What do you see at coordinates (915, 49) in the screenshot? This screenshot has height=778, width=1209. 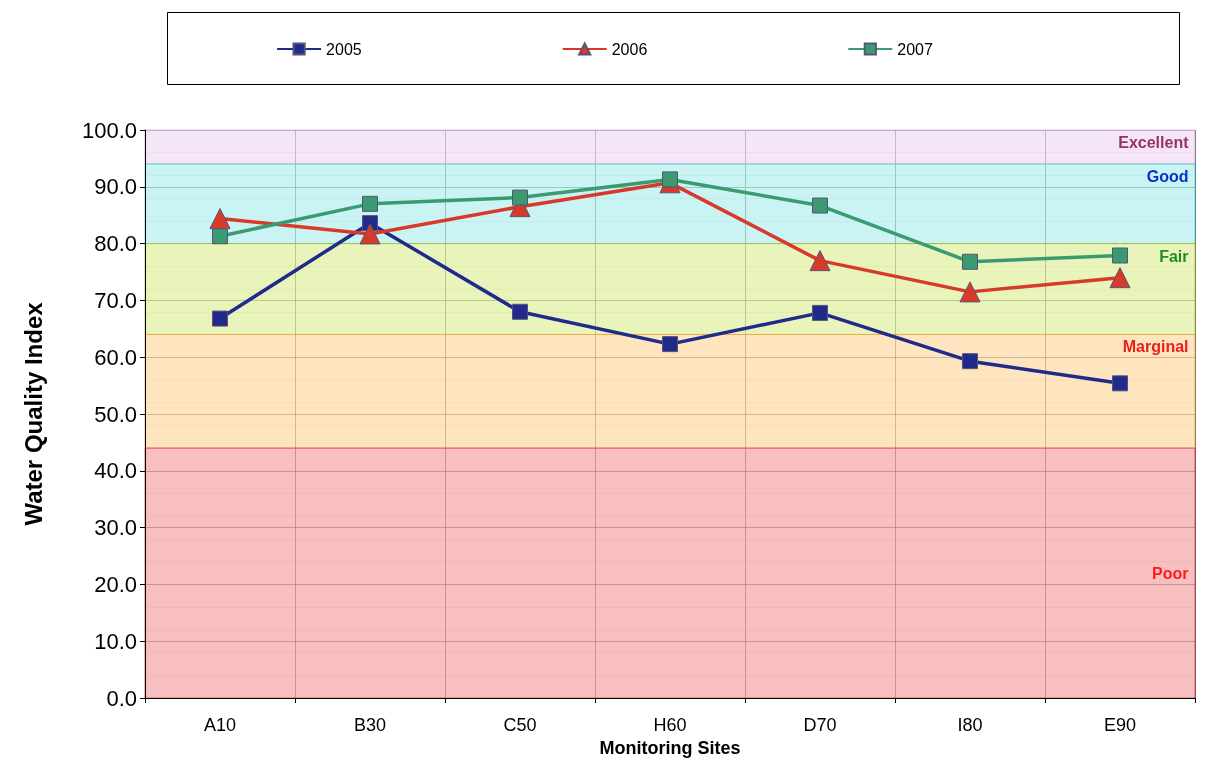 I see `legend-label: 2007` at bounding box center [915, 49].